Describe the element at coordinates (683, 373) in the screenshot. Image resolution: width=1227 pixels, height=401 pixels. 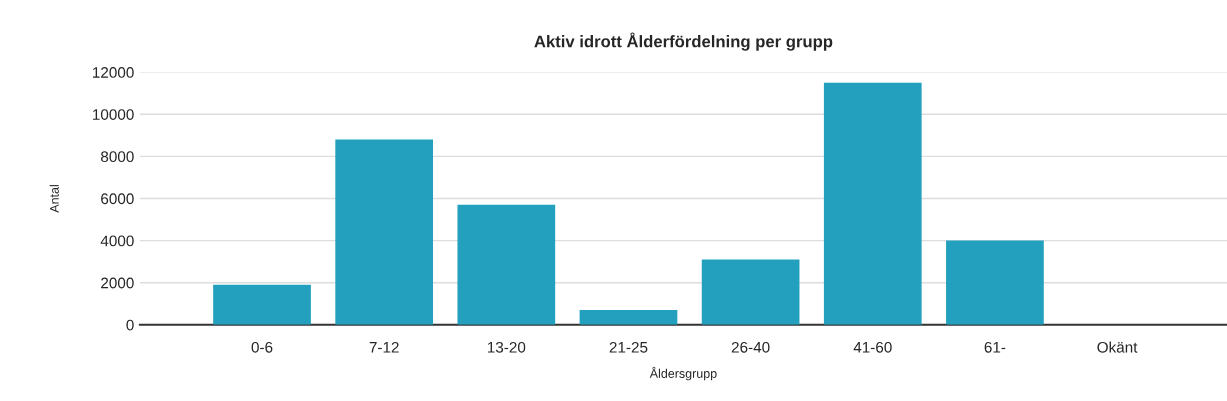
I see `x-axis-title: Åldersgrupp` at that location.